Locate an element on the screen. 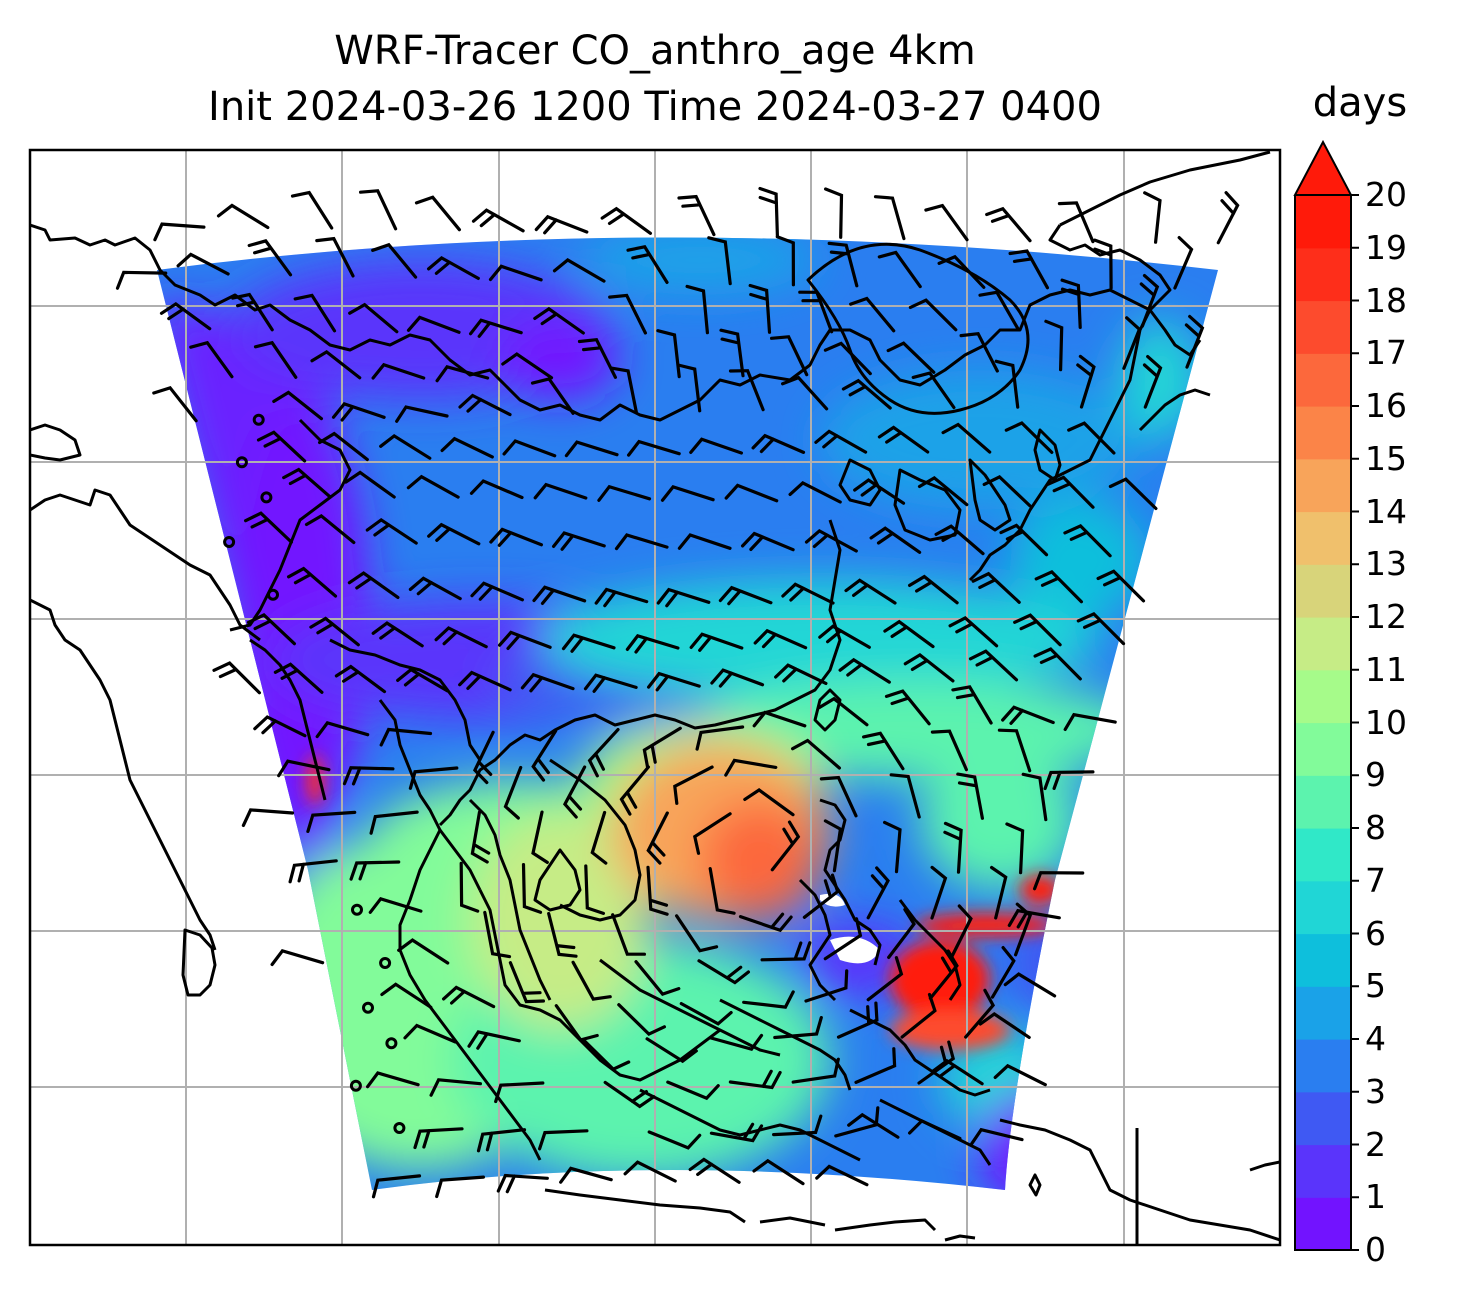 This screenshot has width=1462, height=1306. colorbar-tick-label: 8 is located at coordinates (1375, 827).